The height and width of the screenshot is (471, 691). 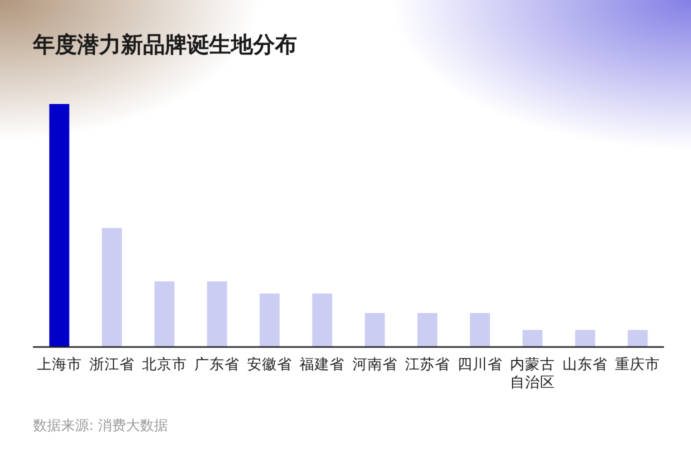 What do you see at coordinates (165, 45) in the screenshot?
I see `title: 年度潜力新品牌诞生地分布` at bounding box center [165, 45].